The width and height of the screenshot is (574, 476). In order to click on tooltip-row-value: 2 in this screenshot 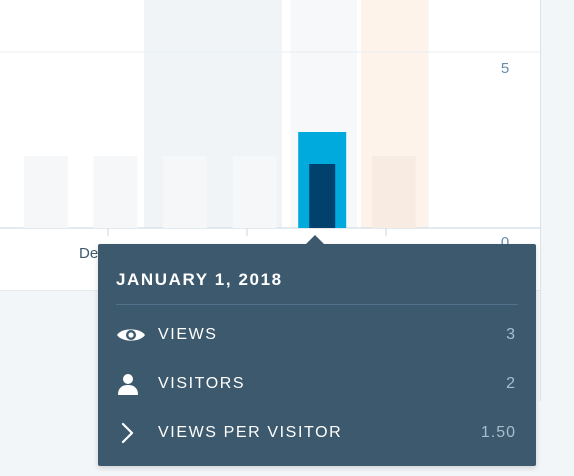, I will do `click(511, 383)`.